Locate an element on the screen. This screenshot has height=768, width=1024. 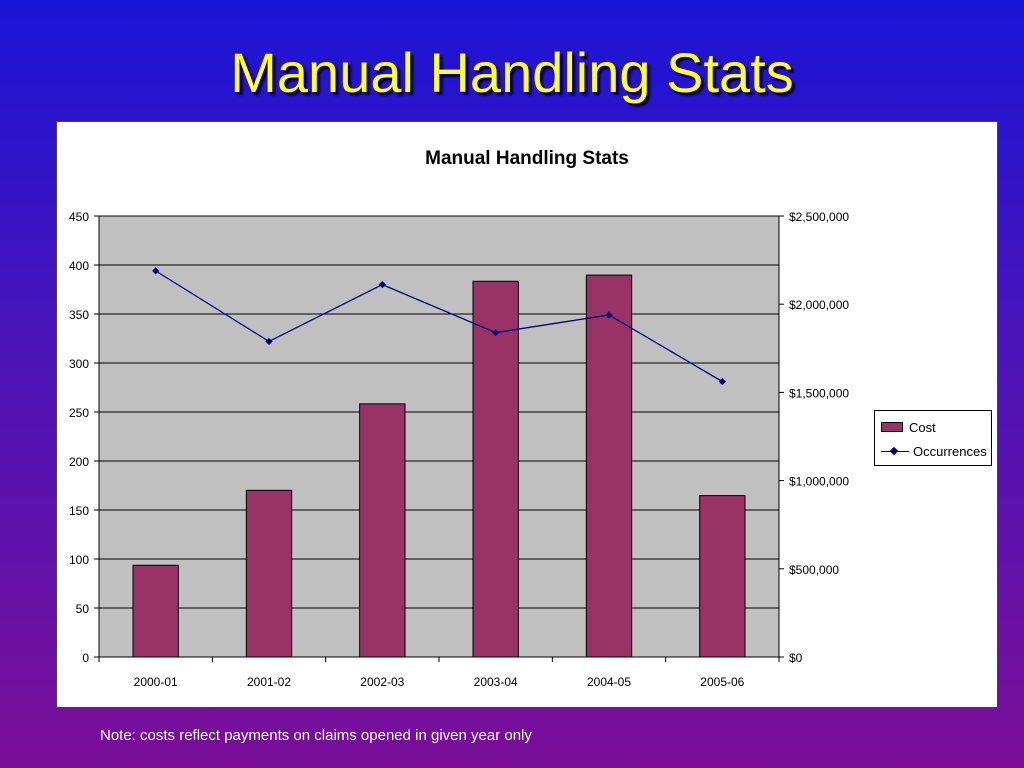
right-axis-tick-label: $1,500,000 is located at coordinates (819, 393).